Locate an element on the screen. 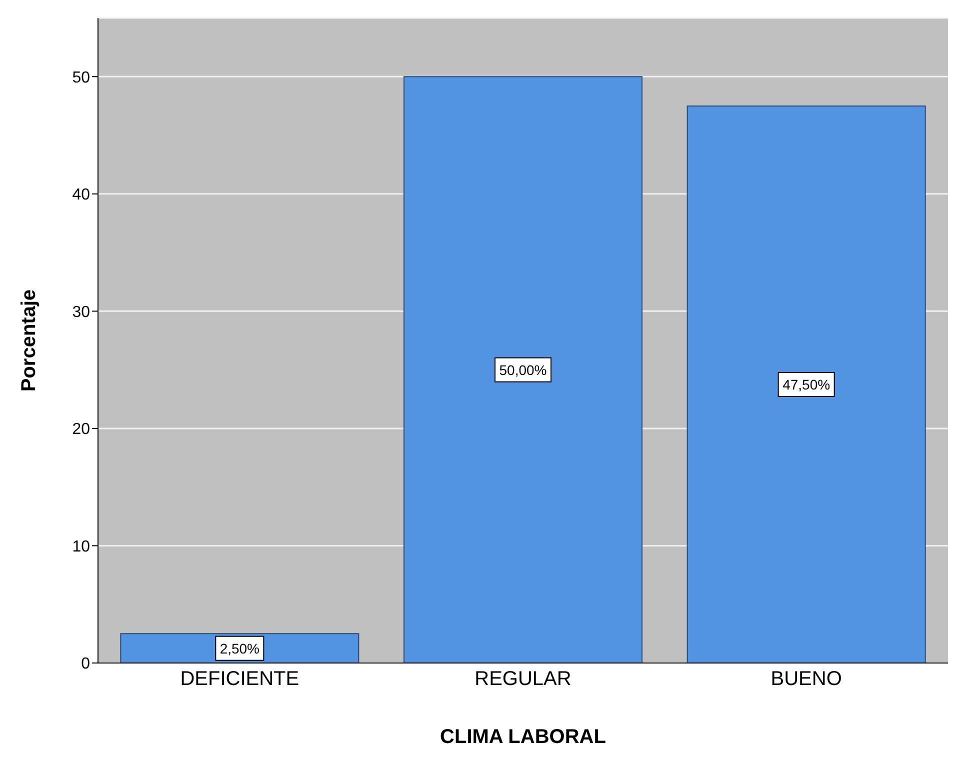 The image size is (967, 772). x-tick-label: REGULAR is located at coordinates (523, 679).